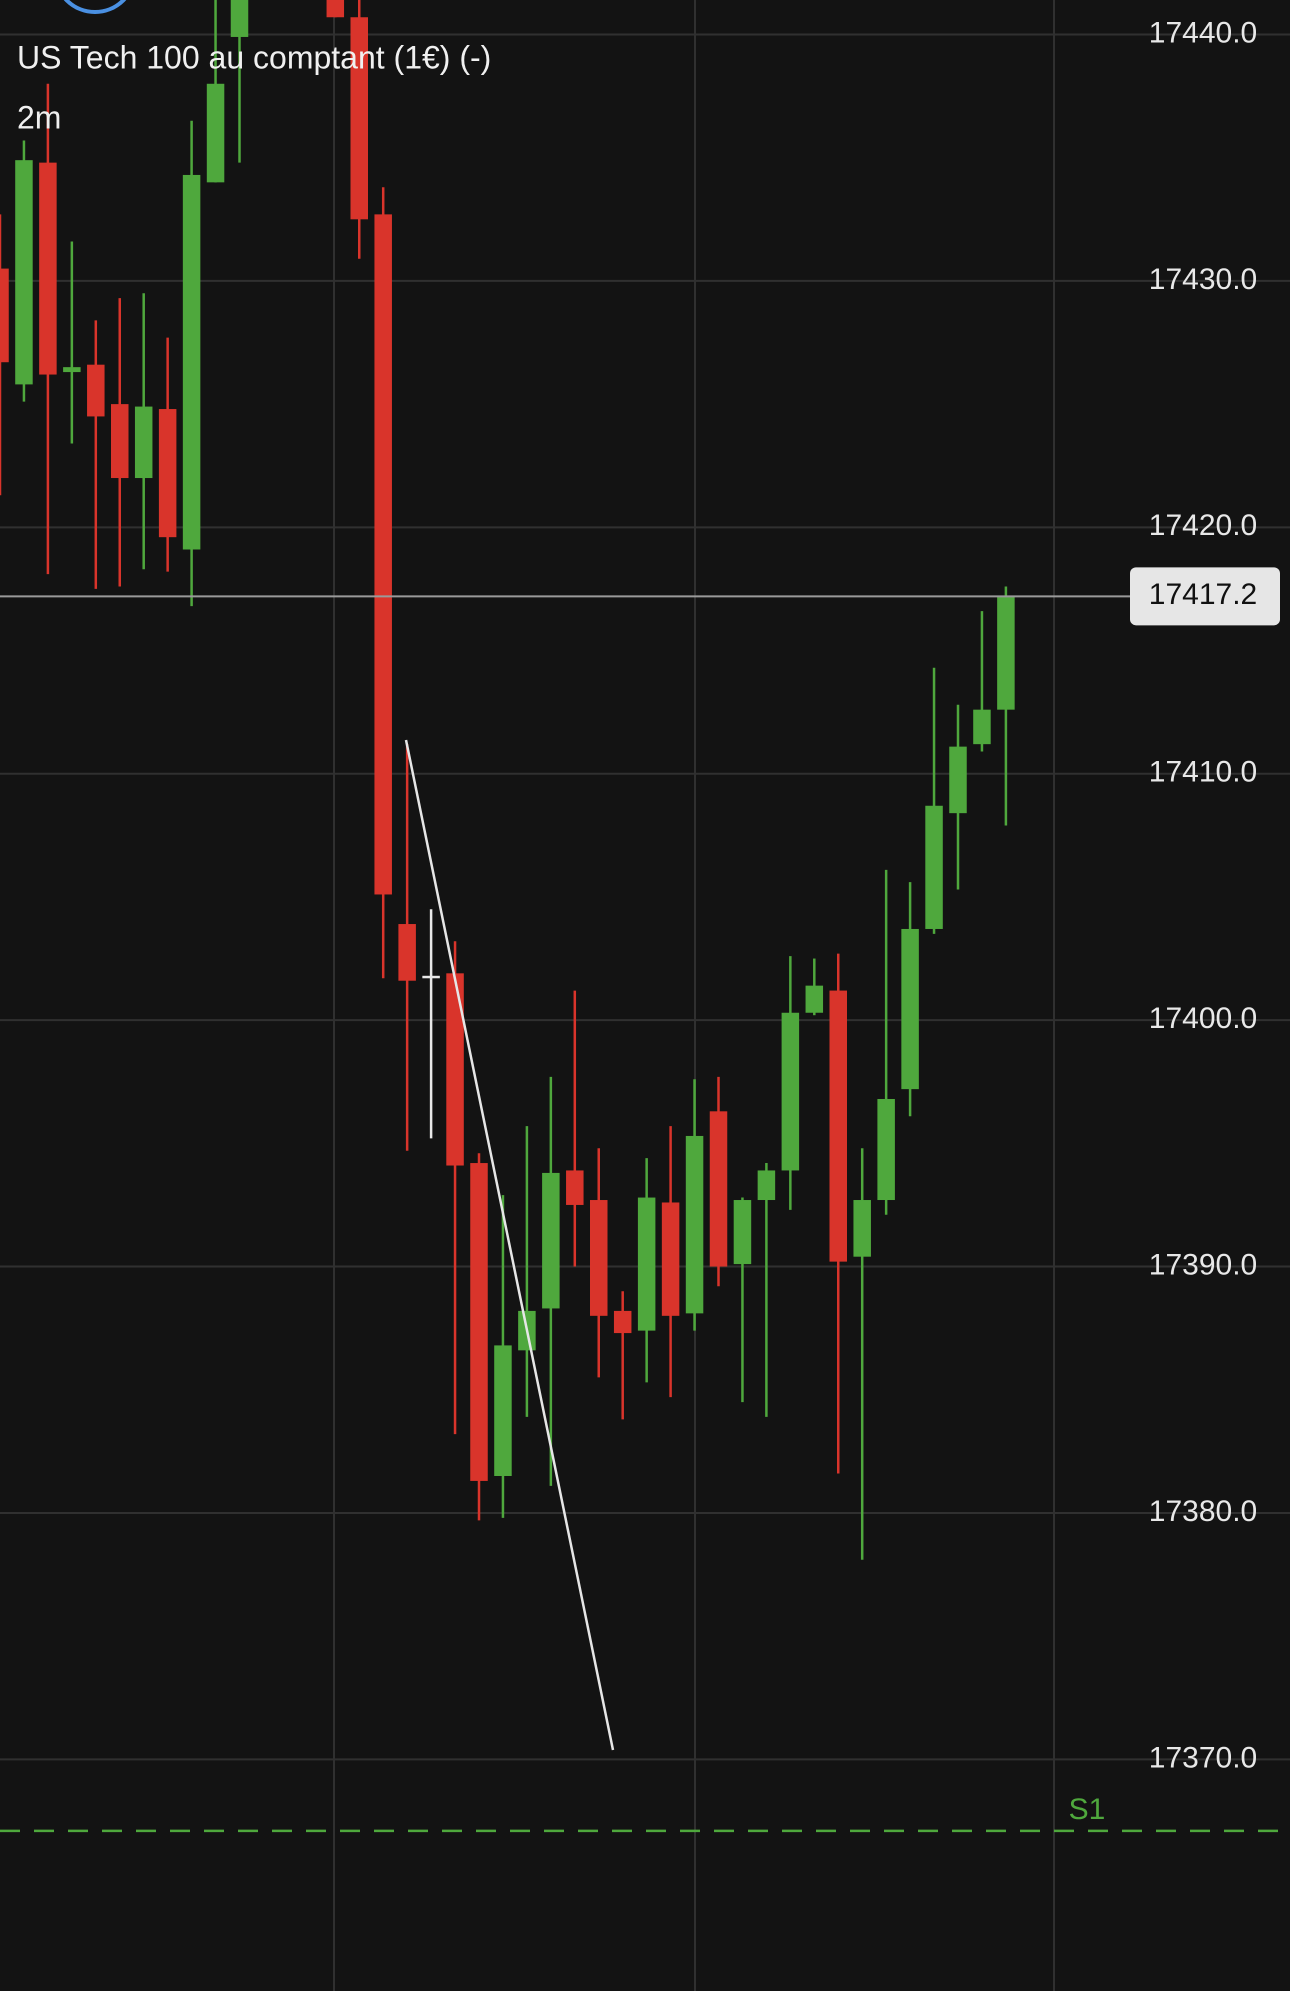  What do you see at coordinates (1203, 1264) in the screenshot?
I see `y-tick-label: 17390.0` at bounding box center [1203, 1264].